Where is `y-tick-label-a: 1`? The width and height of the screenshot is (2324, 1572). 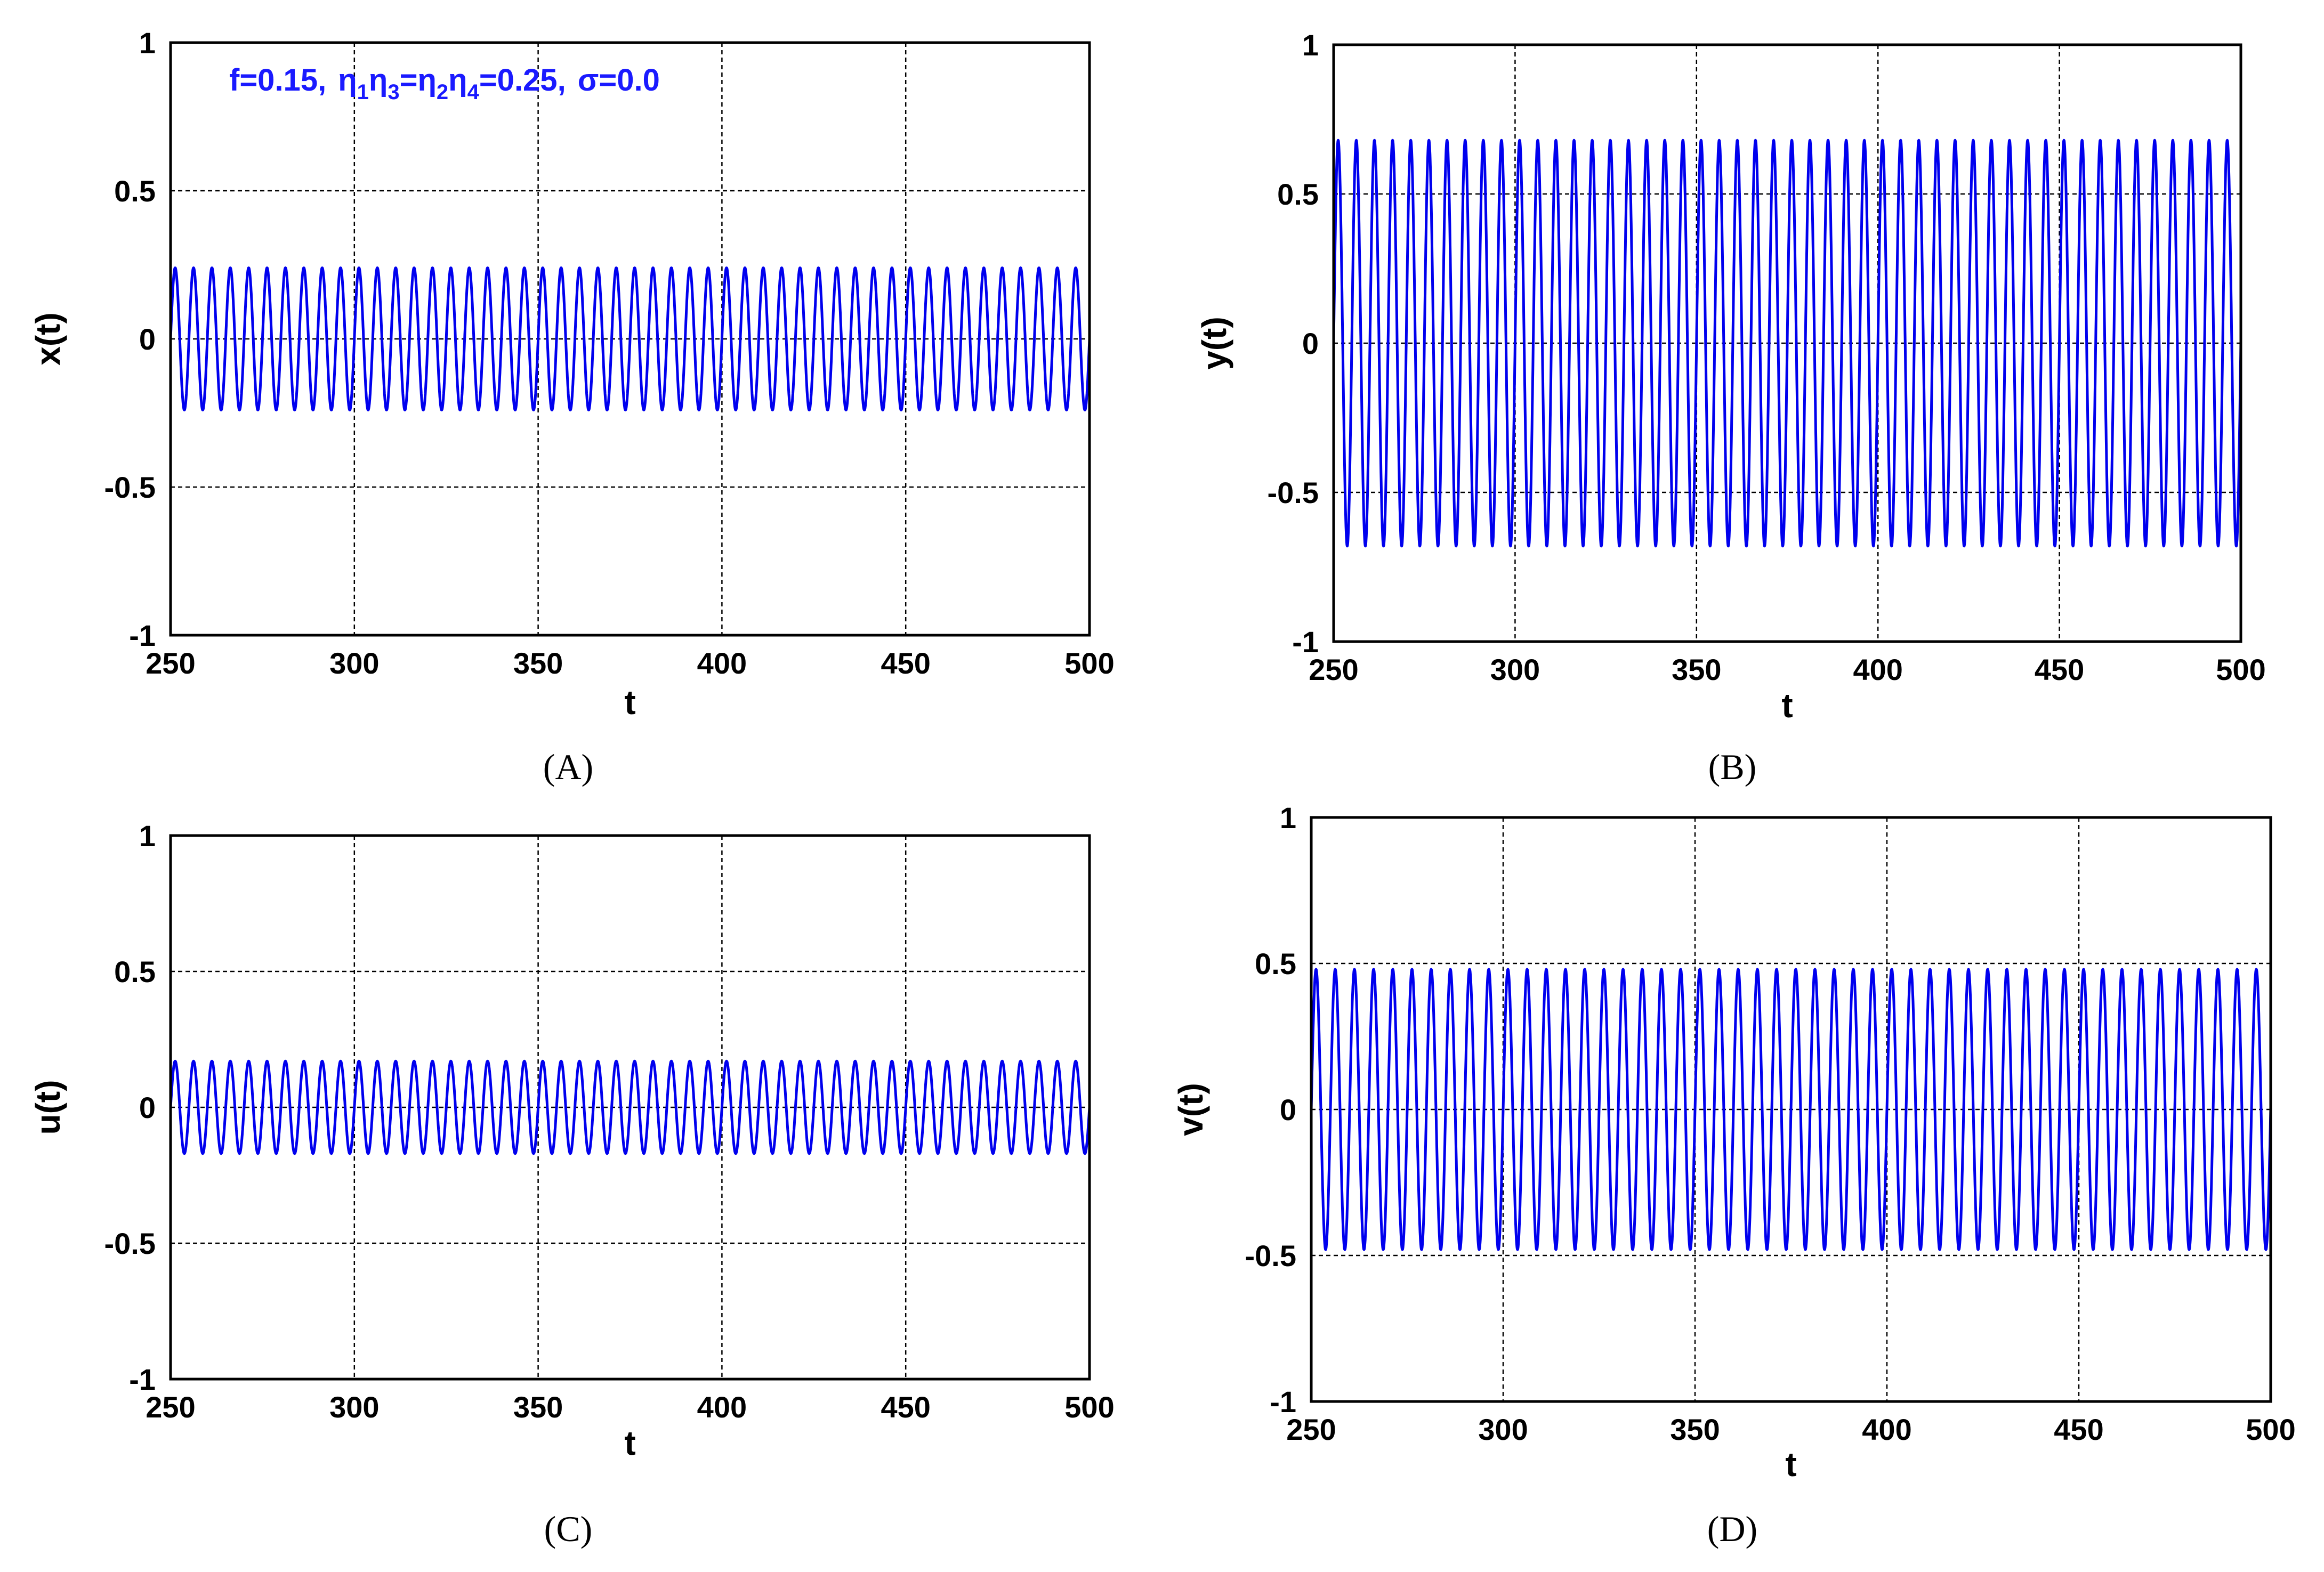 y-tick-label-a: 1 is located at coordinates (147, 43).